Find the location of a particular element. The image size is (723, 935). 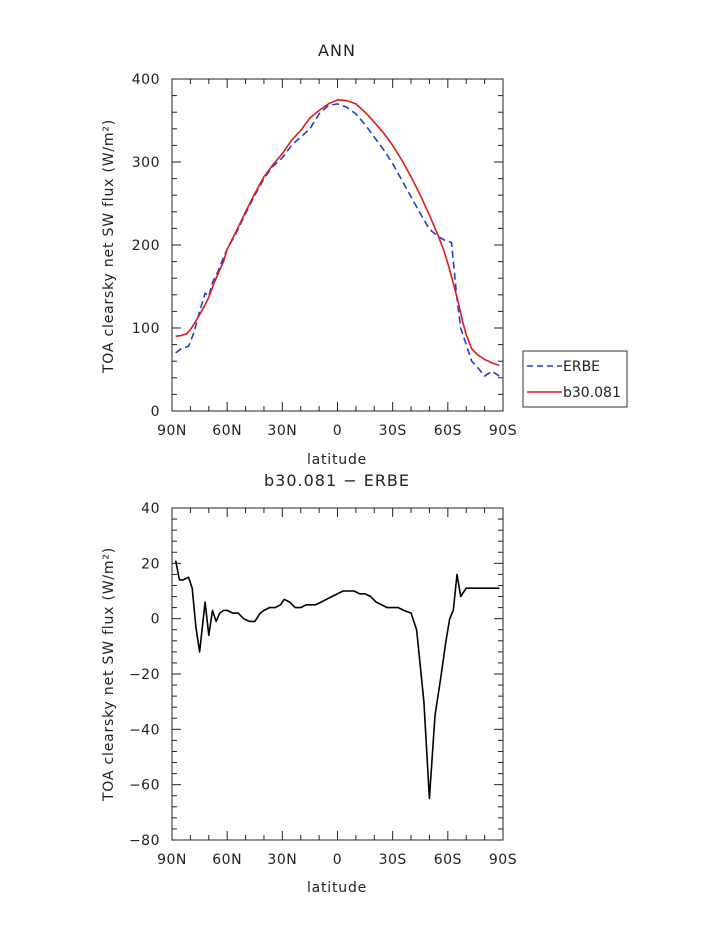

y-tick-label: −80 is located at coordinates (144, 841).